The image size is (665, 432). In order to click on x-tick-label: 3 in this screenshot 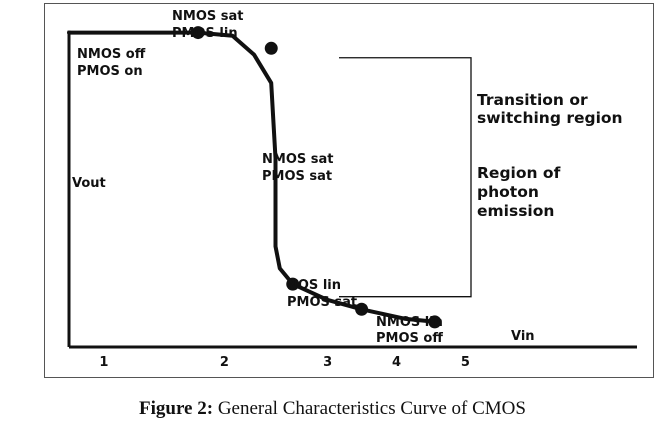, I will do `click(327, 362)`.